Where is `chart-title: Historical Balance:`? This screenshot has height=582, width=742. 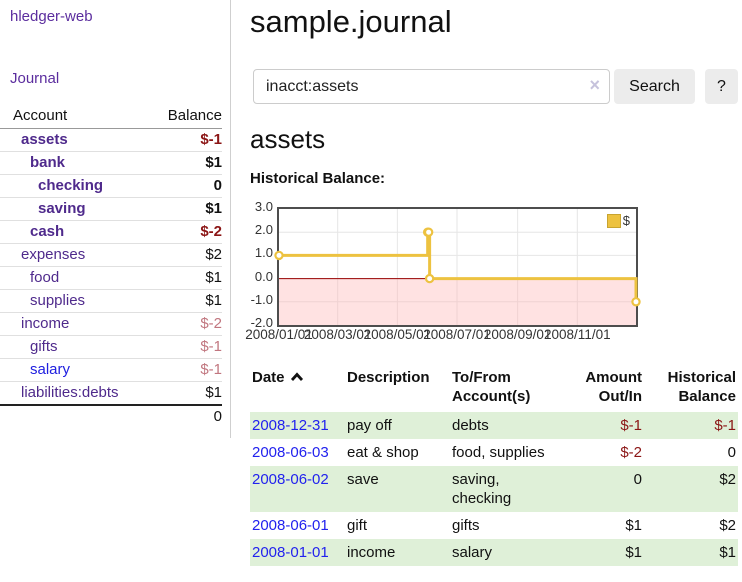
chart-title: Historical Balance: is located at coordinates (318, 178).